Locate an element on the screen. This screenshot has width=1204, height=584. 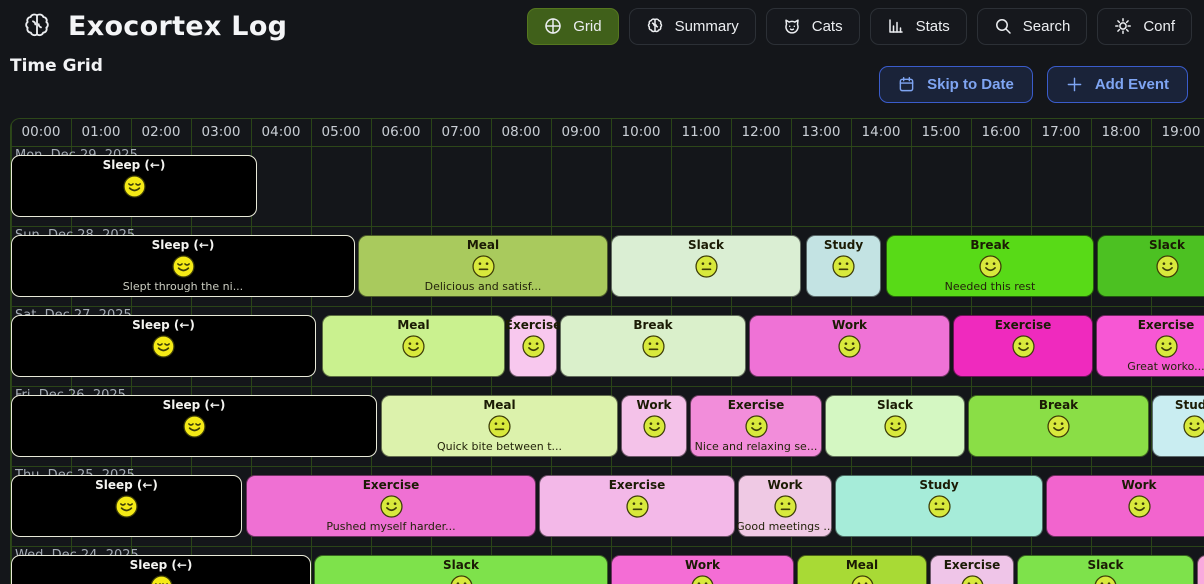
bar-chart-icon is located at coordinates (896, 26).